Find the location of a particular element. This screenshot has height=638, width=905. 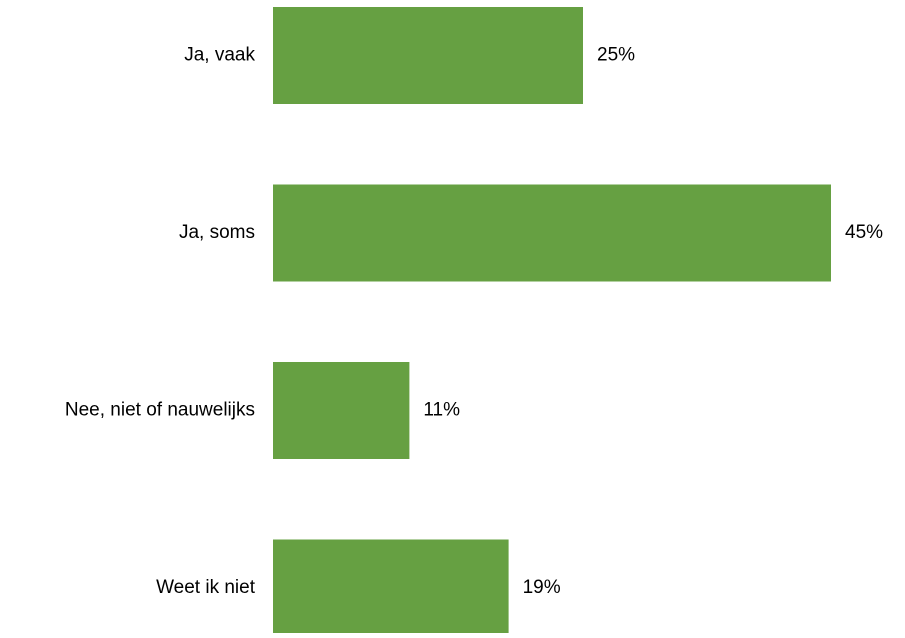

value-label: 25% is located at coordinates (616, 55).